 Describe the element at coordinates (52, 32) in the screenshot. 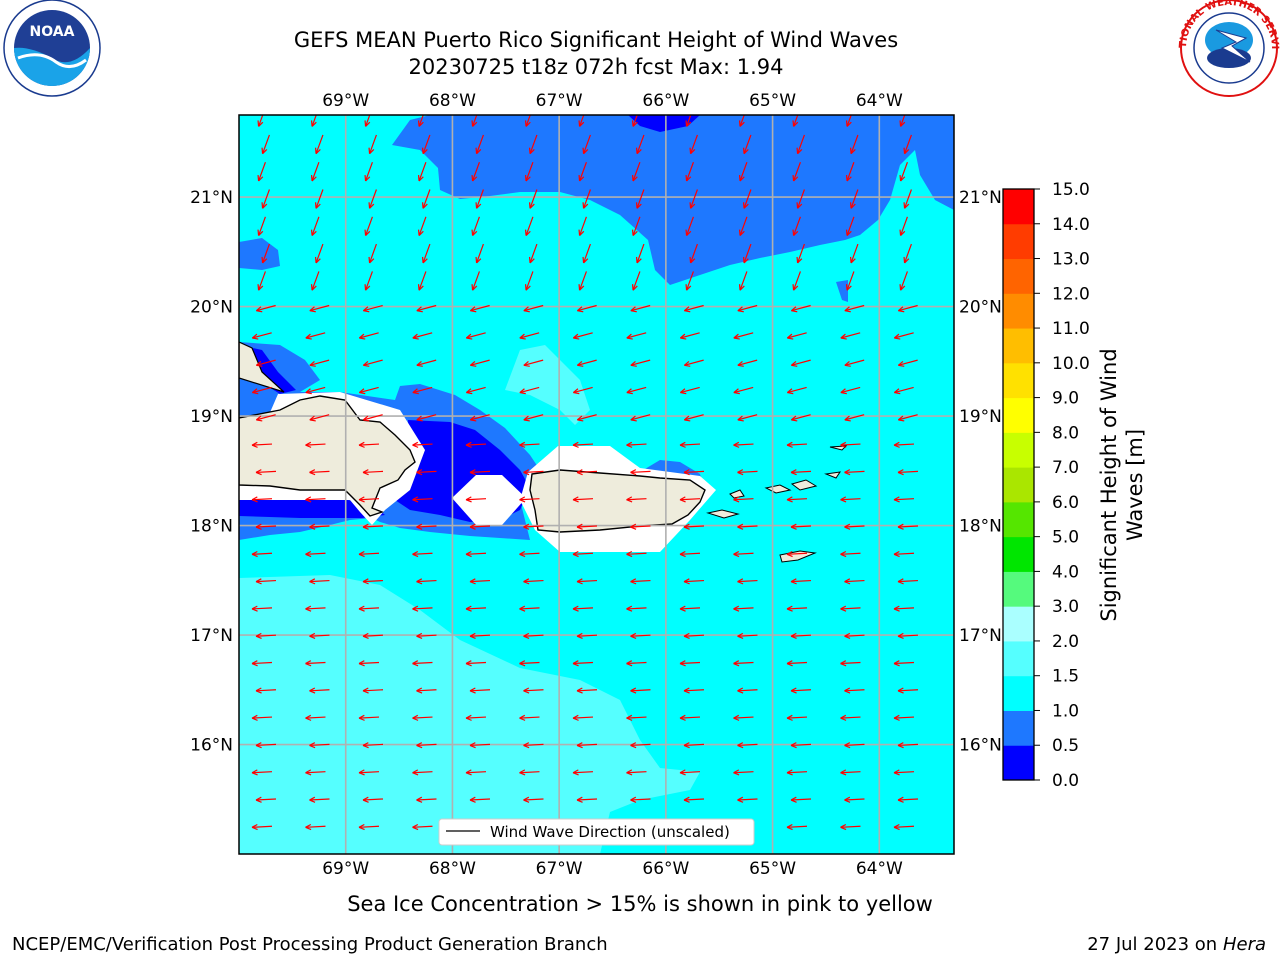

I see `noaa-logo-text: NOAA` at that location.